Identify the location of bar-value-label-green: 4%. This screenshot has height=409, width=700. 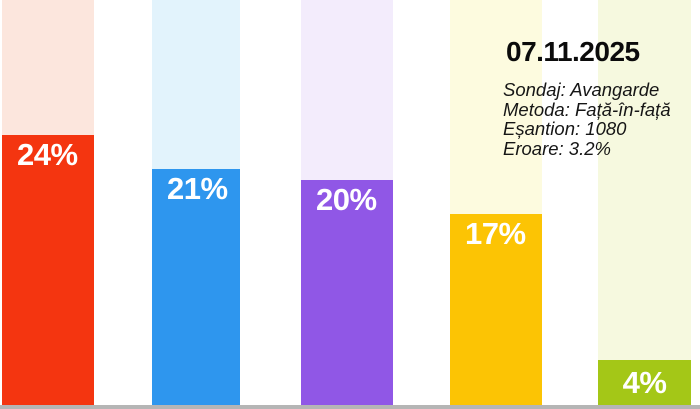
(644, 382).